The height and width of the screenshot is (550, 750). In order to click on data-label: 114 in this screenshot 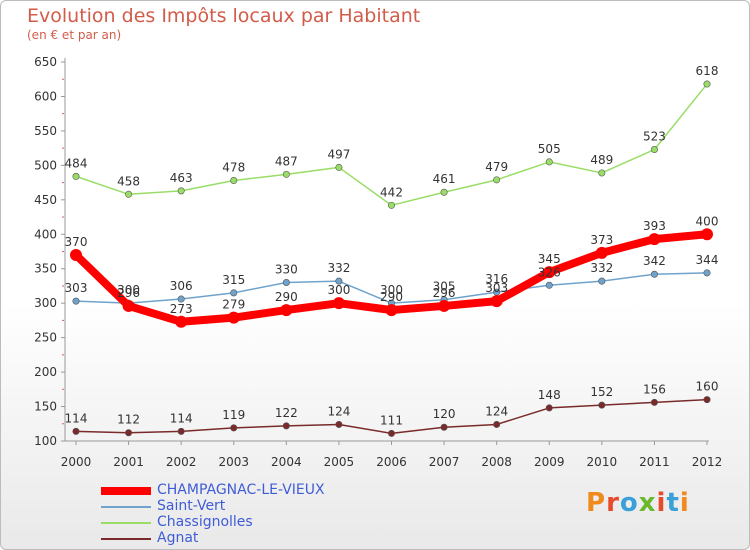, I will do `click(76, 418)`.